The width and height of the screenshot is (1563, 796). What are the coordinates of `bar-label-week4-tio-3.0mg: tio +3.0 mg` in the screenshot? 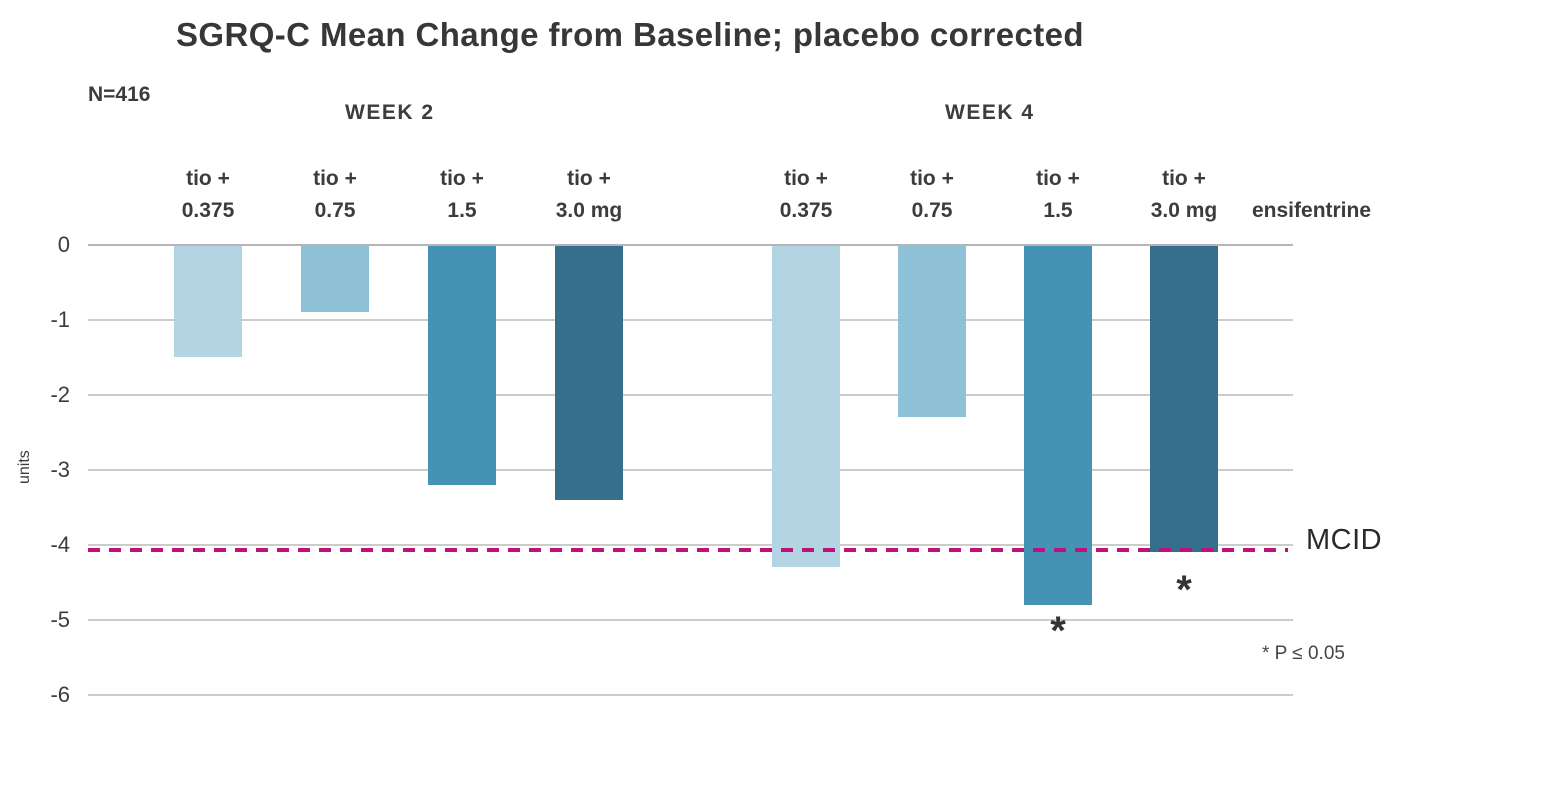 It's located at (1184, 194).